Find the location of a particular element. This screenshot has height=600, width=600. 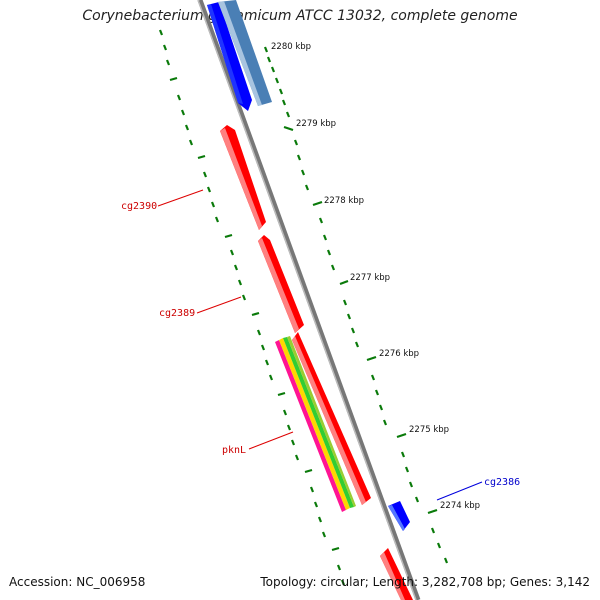

gene-red-bottom is located at coordinates (396, 574).